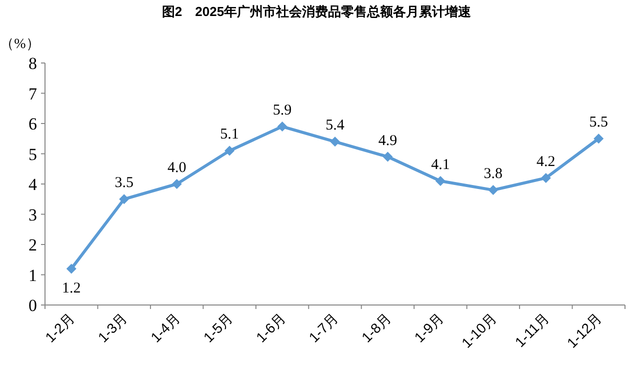  I want to click on y-tick-label: 2, so click(32, 245).